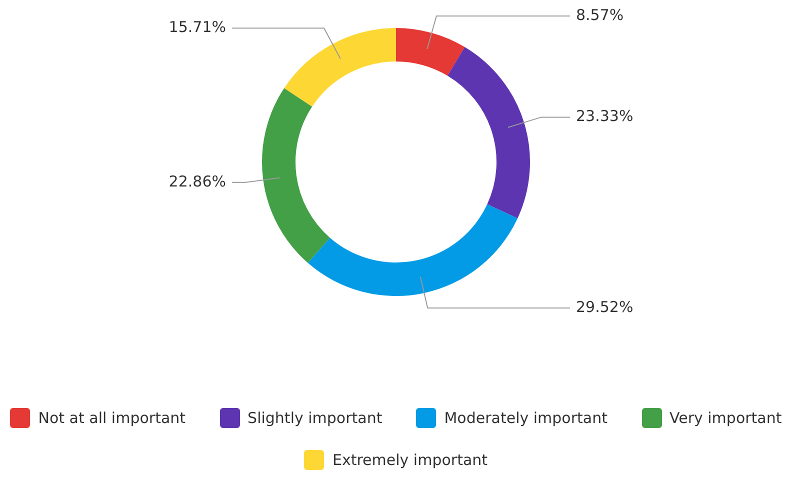  Describe the element at coordinates (605, 116) in the screenshot. I see `data-label: 23.33%` at that location.